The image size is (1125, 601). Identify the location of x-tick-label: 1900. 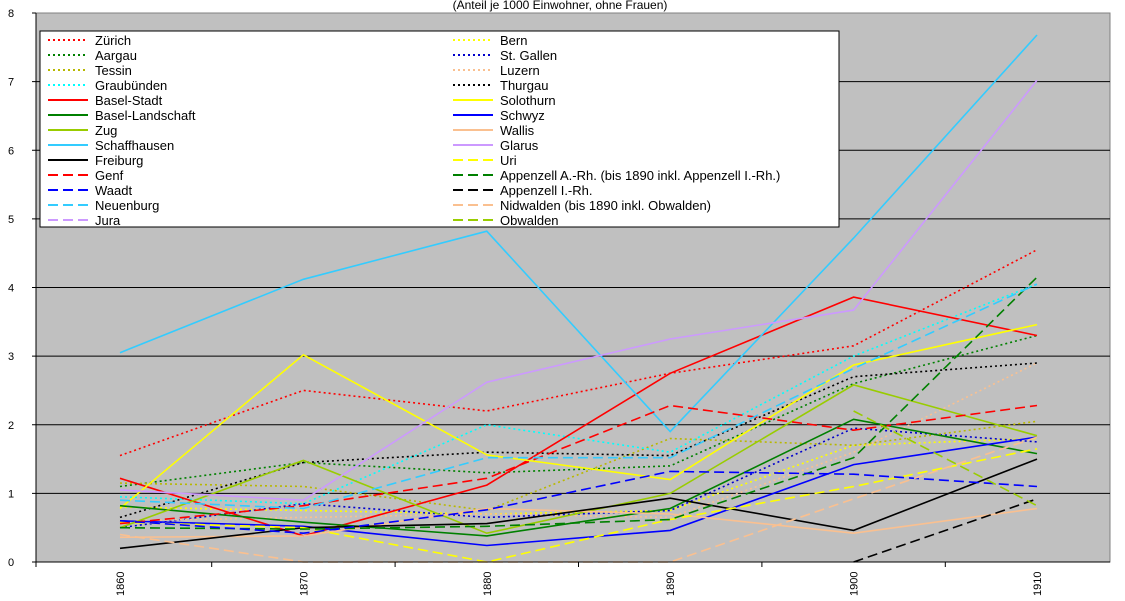
(855, 584).